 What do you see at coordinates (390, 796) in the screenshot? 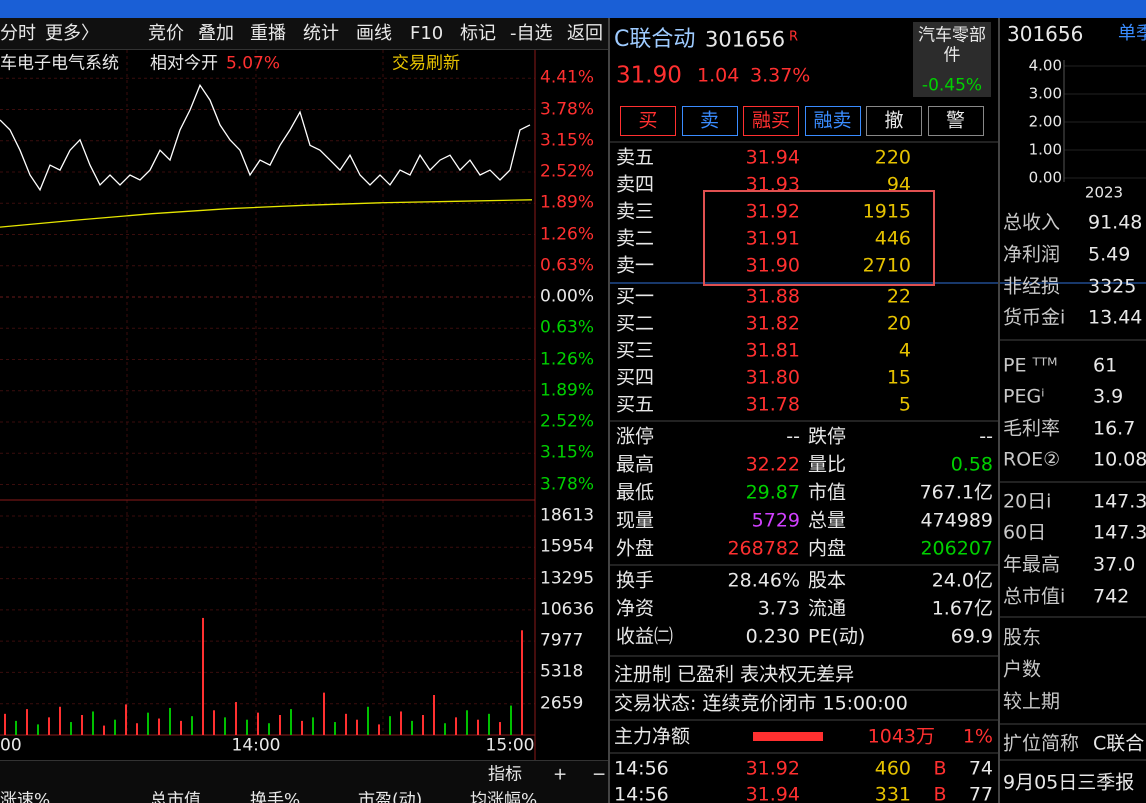
I see `column-header: 市盈(动)` at bounding box center [390, 796].